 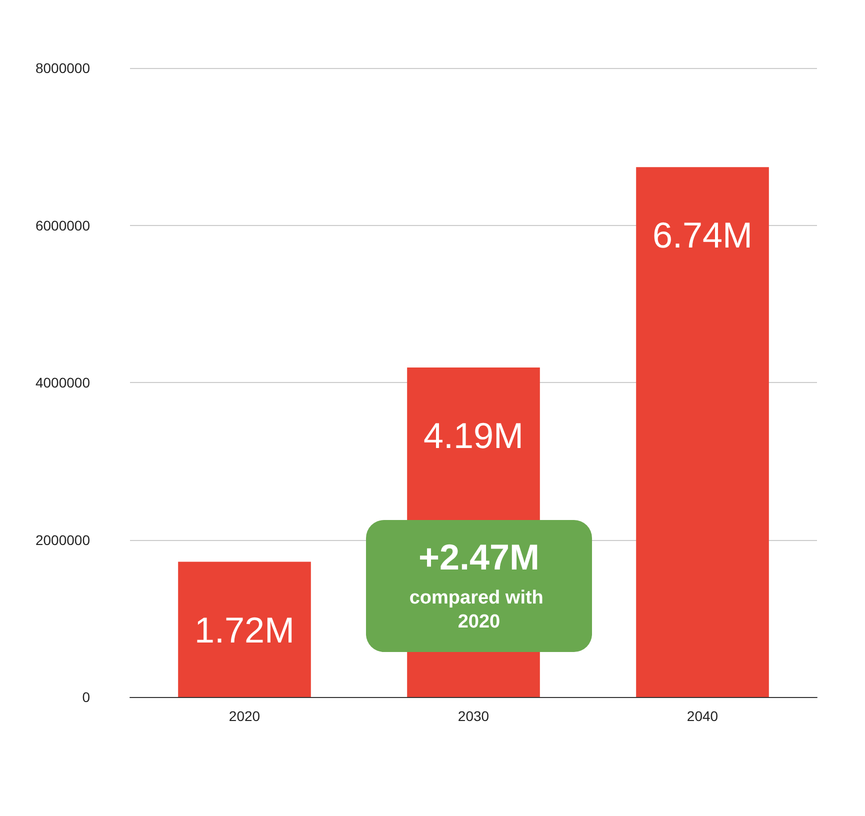 What do you see at coordinates (62, 382) in the screenshot?
I see `y-tick-label: 4000000` at bounding box center [62, 382].